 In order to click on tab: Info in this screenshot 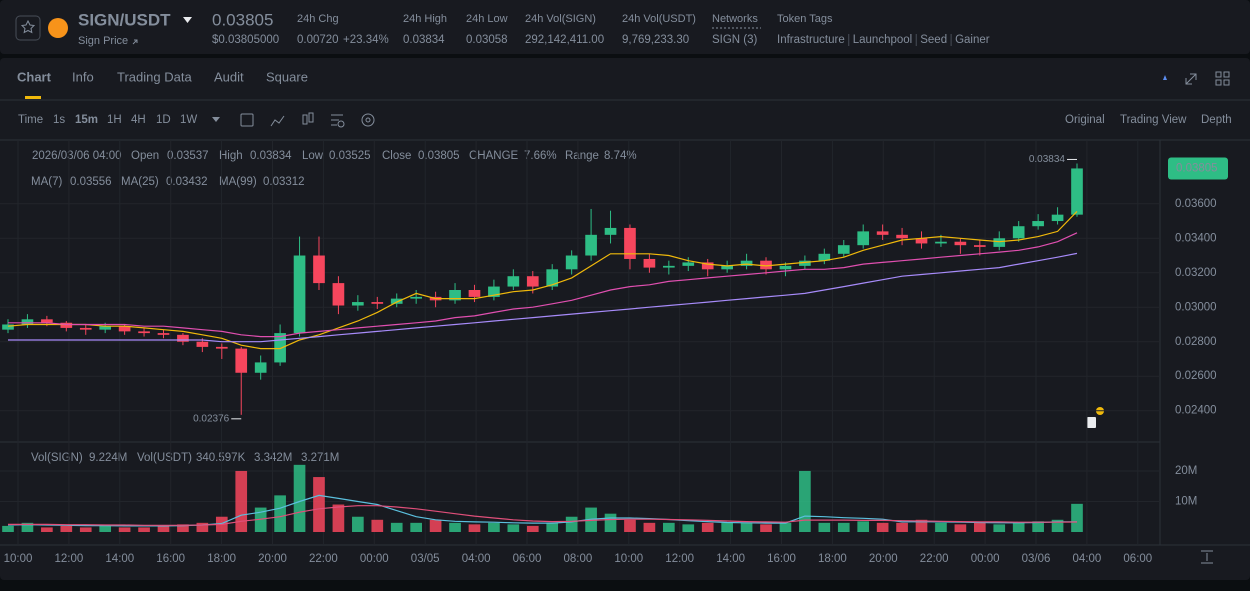, I will do `click(83, 76)`.